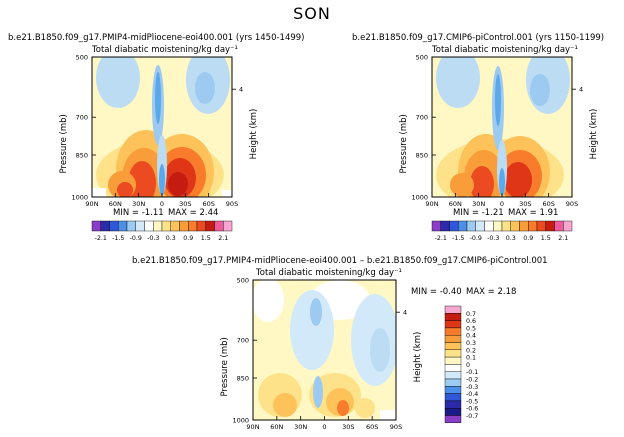  Describe the element at coordinates (563, 238) in the screenshot. I see `panel2-colorbar-label: 2.1` at that location.